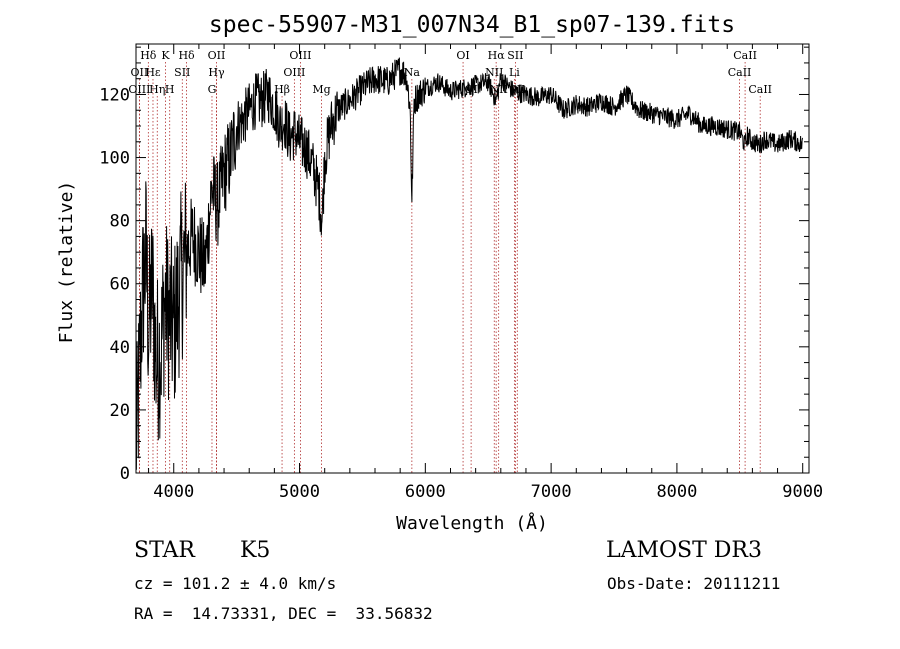  I want to click on x-tick-label: 4000, so click(173, 492).